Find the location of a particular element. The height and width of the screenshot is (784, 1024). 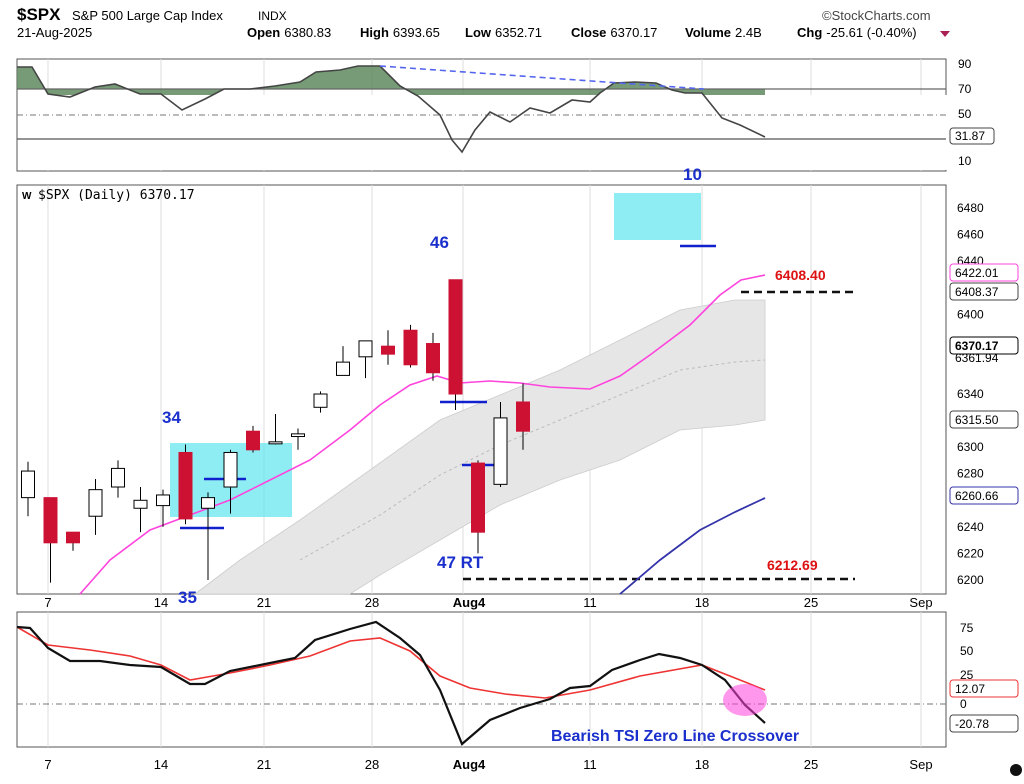

resistance-label: 6408.40 is located at coordinates (800, 275).